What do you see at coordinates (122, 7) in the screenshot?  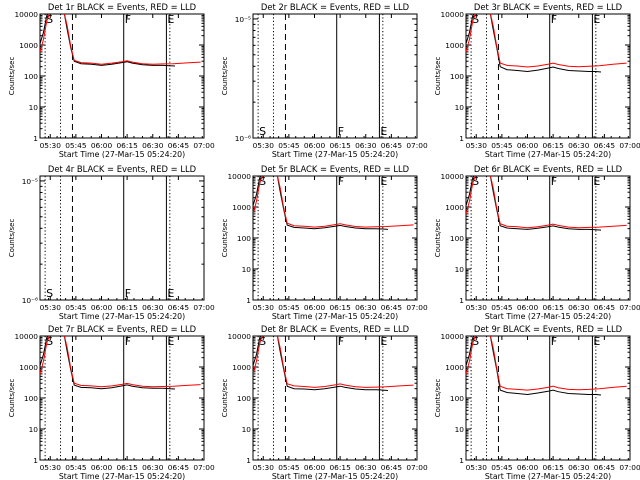 I see `panel-title: Det 1r BLACK = Events, RED = LLD` at bounding box center [122, 7].